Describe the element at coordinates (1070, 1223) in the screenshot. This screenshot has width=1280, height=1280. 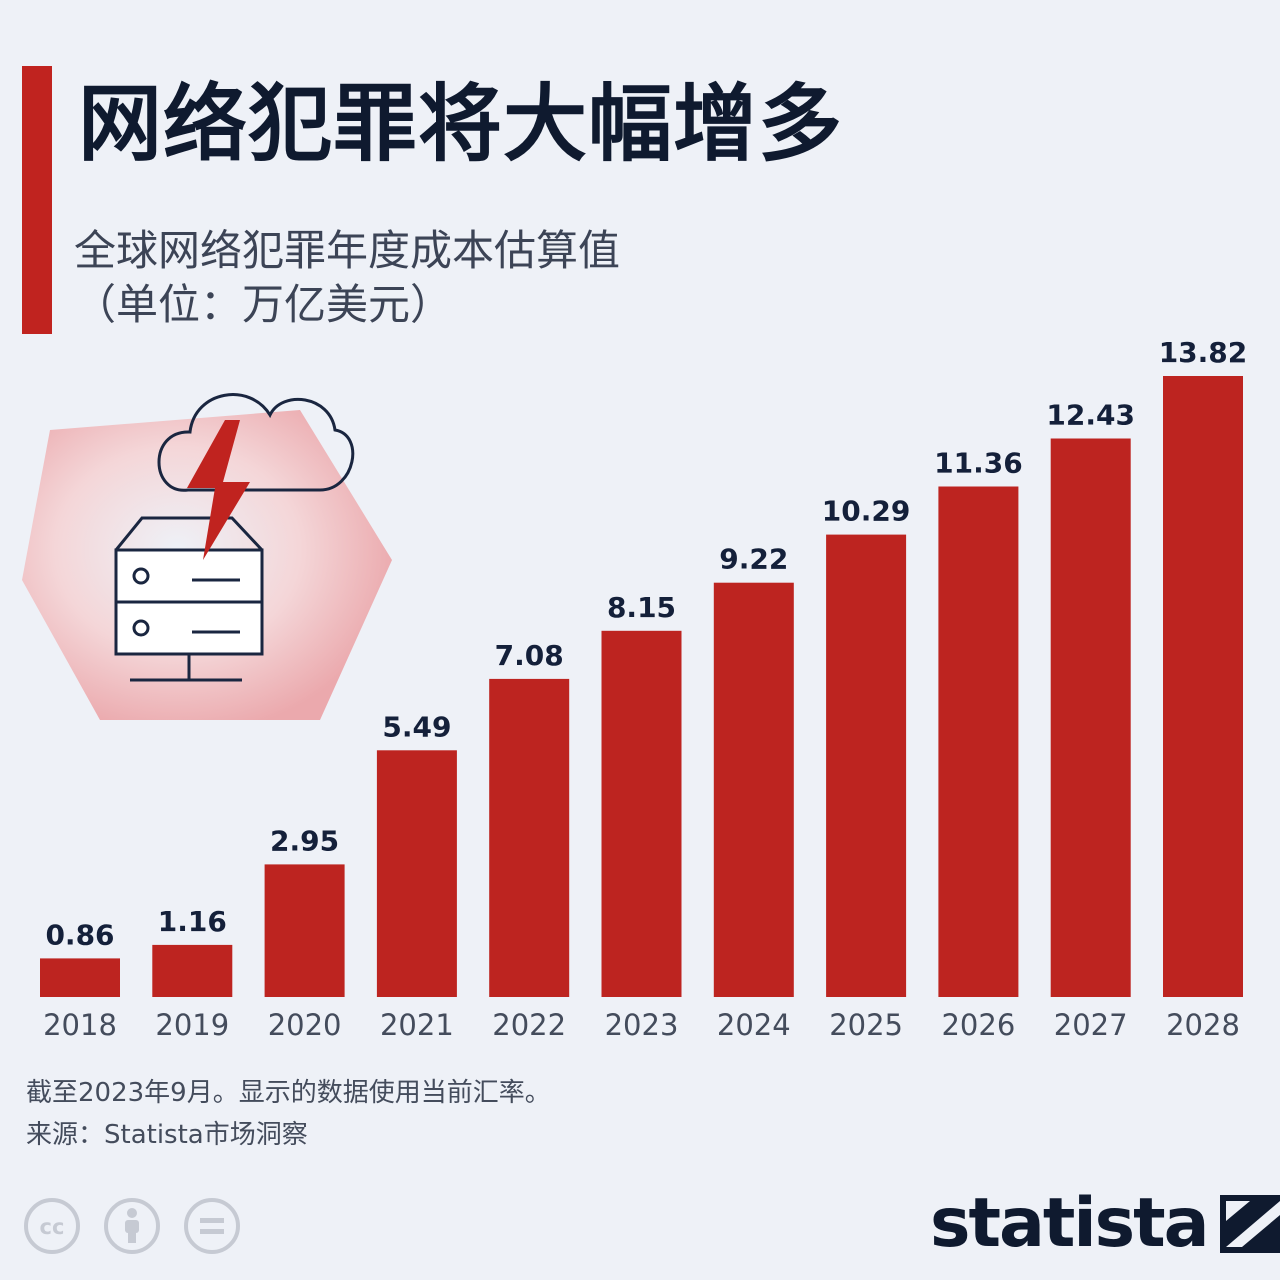
I see `logo-text: statista` at that location.